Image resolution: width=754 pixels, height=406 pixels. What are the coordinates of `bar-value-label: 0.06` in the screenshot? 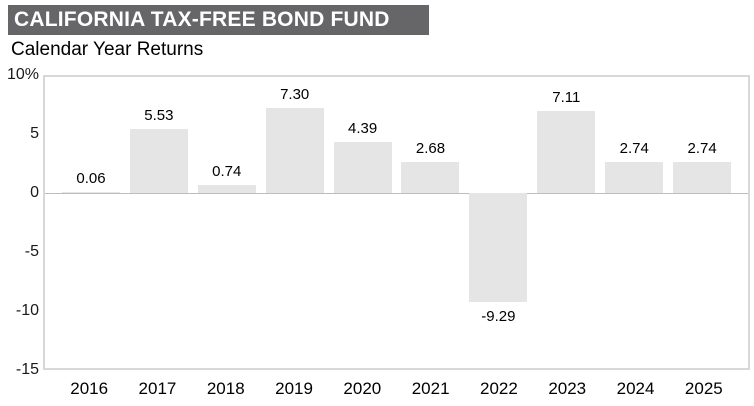 It's located at (91, 179).